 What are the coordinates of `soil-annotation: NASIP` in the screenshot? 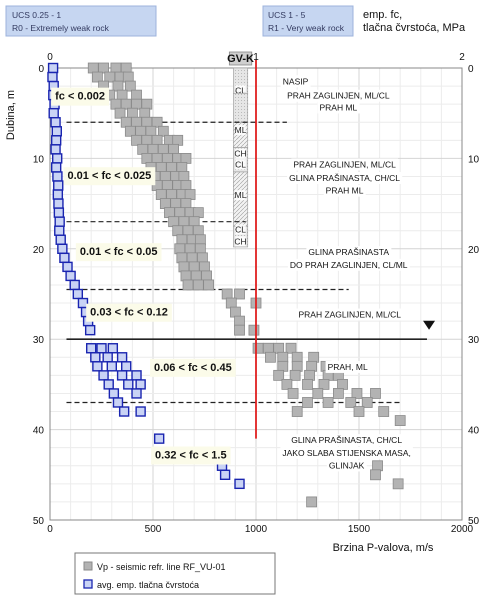 It's located at (296, 81).